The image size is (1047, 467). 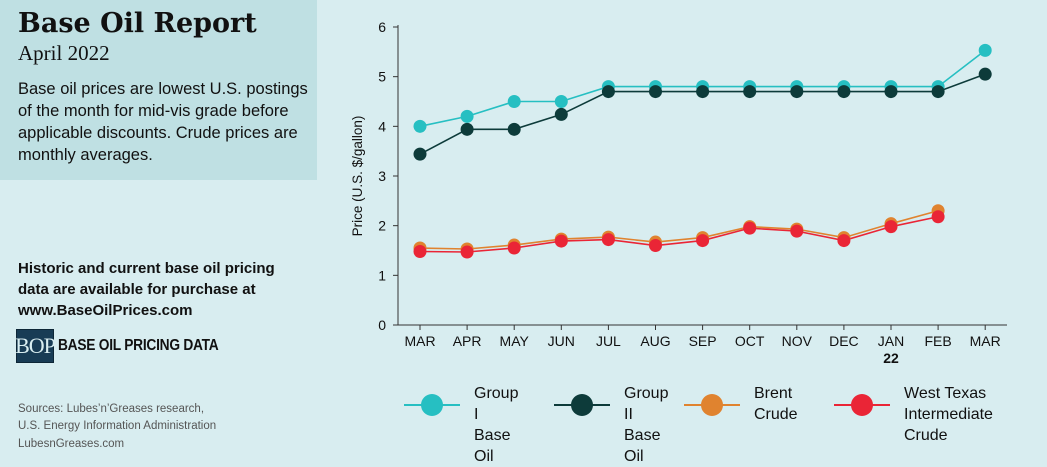 What do you see at coordinates (105, 310) in the screenshot?
I see `purchase-link: www.BaseOilPrices.com` at bounding box center [105, 310].